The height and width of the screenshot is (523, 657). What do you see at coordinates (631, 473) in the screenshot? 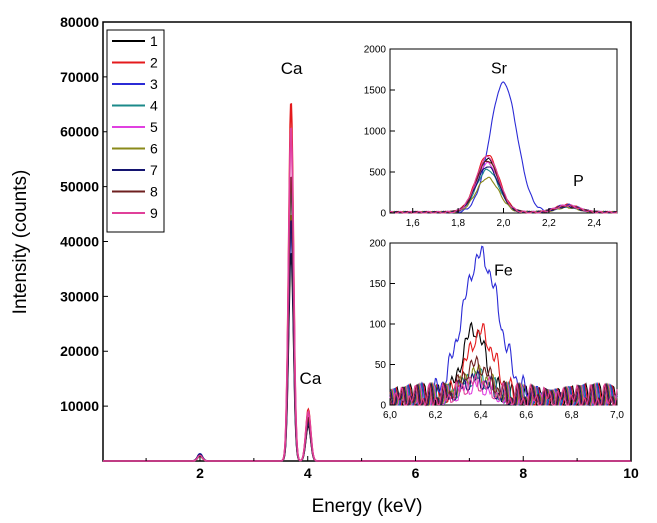
I see `main-x-tick-label: 10` at bounding box center [631, 473].